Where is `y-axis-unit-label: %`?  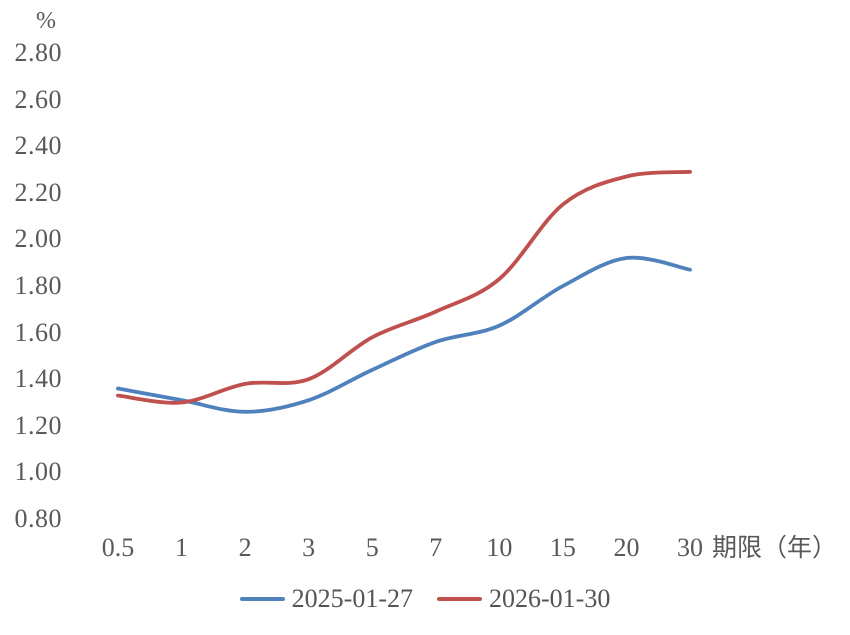 y-axis-unit-label: % is located at coordinates (46, 21).